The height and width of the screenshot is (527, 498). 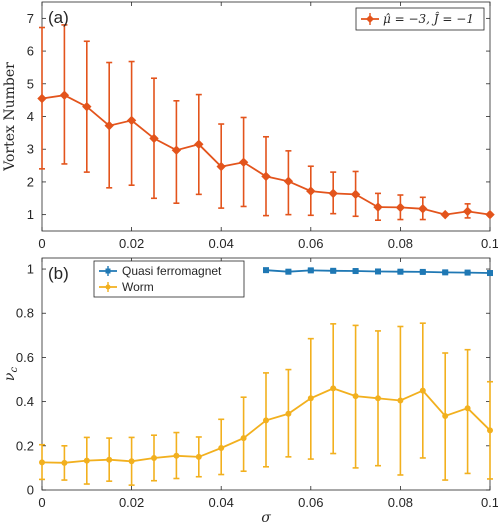 What do you see at coordinates (11, 374) in the screenshot?
I see `y-axis-label: νc` at bounding box center [11, 374].